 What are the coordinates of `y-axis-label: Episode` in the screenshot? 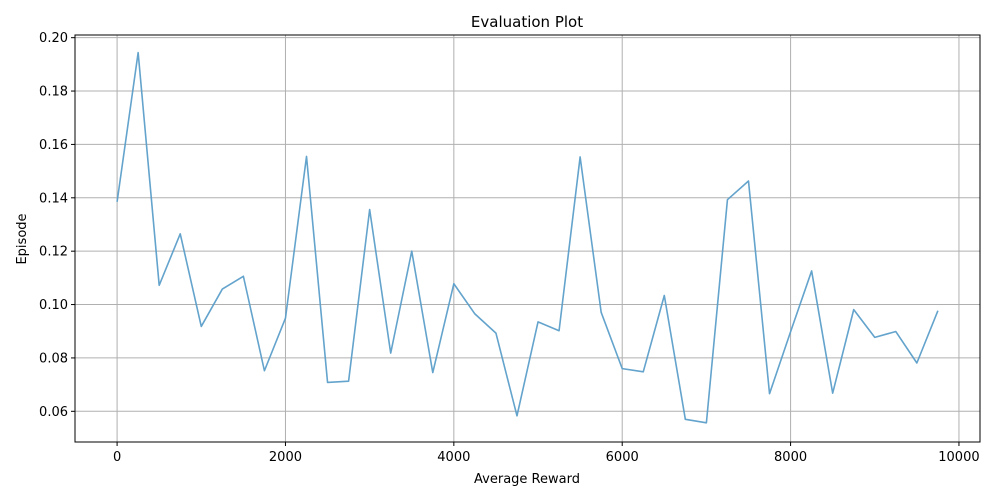 It's located at (22, 238).